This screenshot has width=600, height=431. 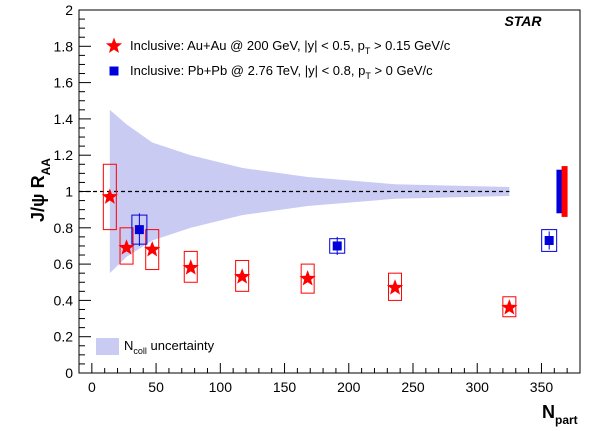 I want to click on legend-ncoll-swatch, so click(x=107, y=346).